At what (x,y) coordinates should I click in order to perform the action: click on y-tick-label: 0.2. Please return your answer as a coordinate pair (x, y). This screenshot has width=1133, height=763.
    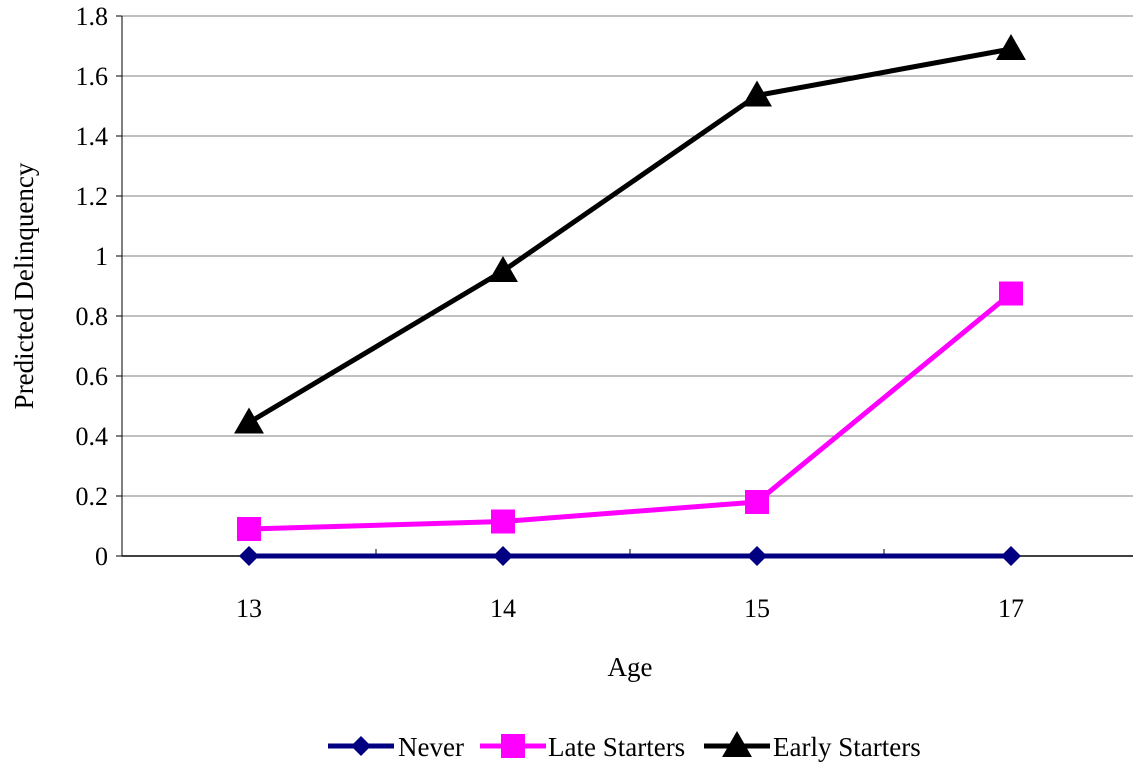
    Looking at the image, I should click on (92, 496).